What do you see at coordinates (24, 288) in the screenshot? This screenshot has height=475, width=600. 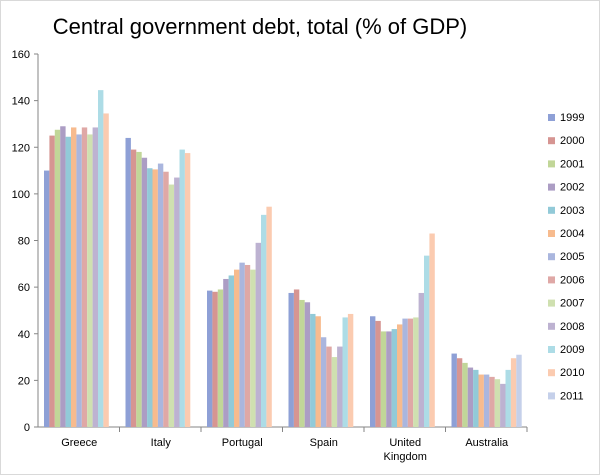 I see `y-tick-label: 60` at bounding box center [24, 288].